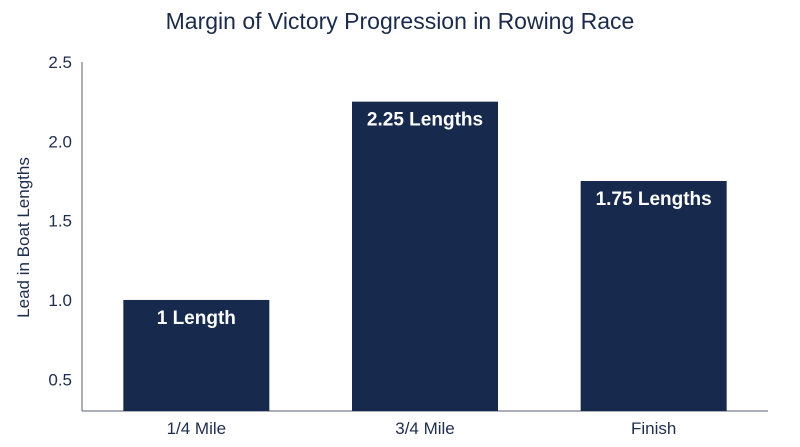  Describe the element at coordinates (23, 237) in the screenshot. I see `y-axis-title: Lead in Boat Lengths` at that location.